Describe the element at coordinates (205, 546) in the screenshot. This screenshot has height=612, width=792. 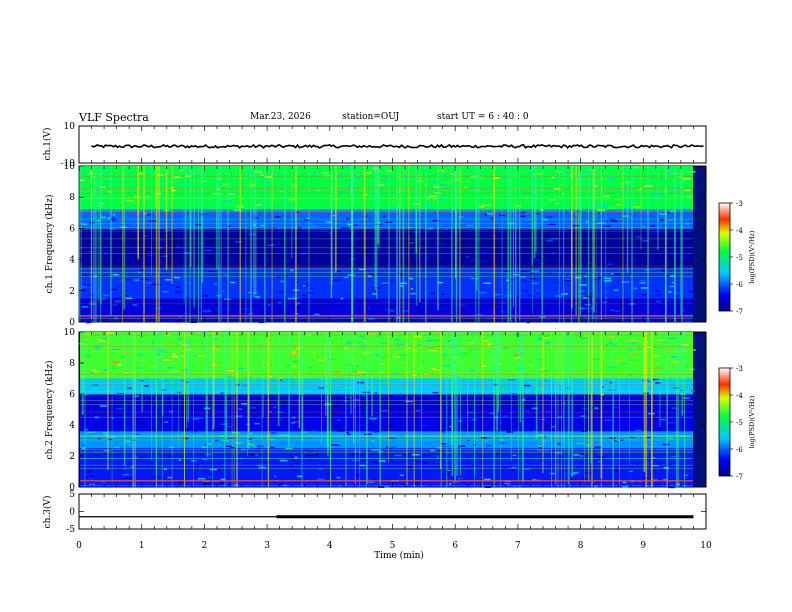
I see `x-tick-label: 2` at that location.